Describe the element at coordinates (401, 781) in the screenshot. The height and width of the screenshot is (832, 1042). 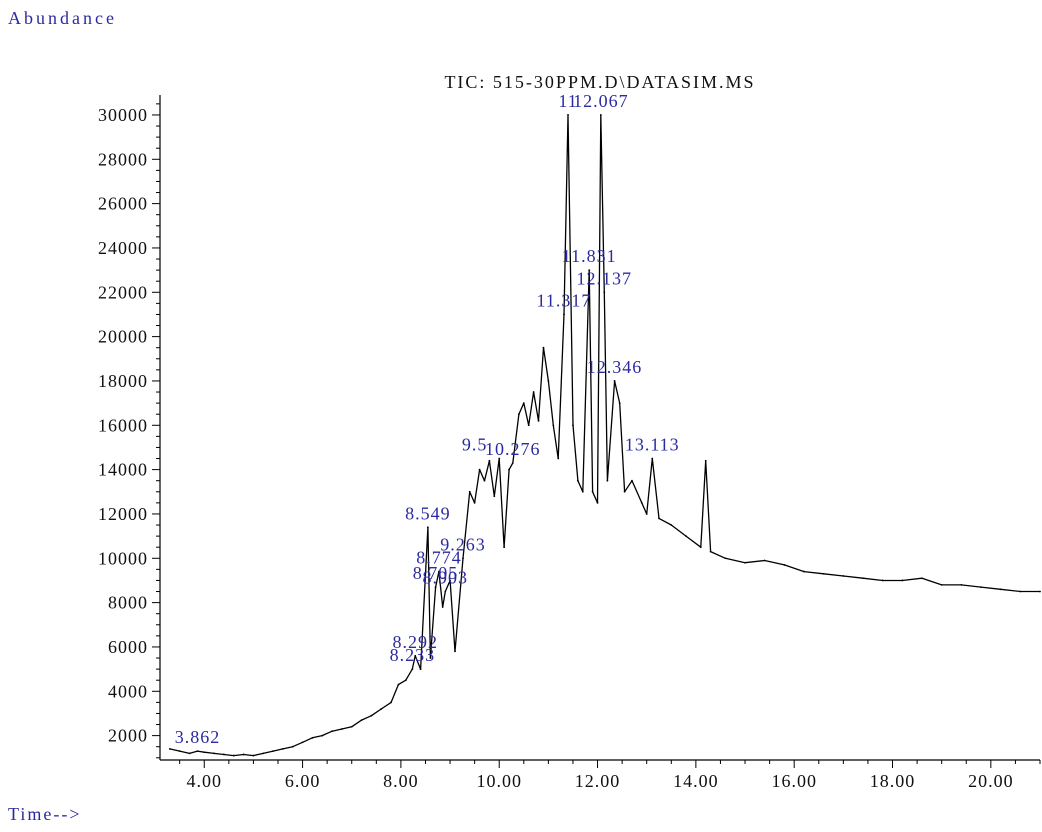
I see `x-tick-label: 8.00` at that location.